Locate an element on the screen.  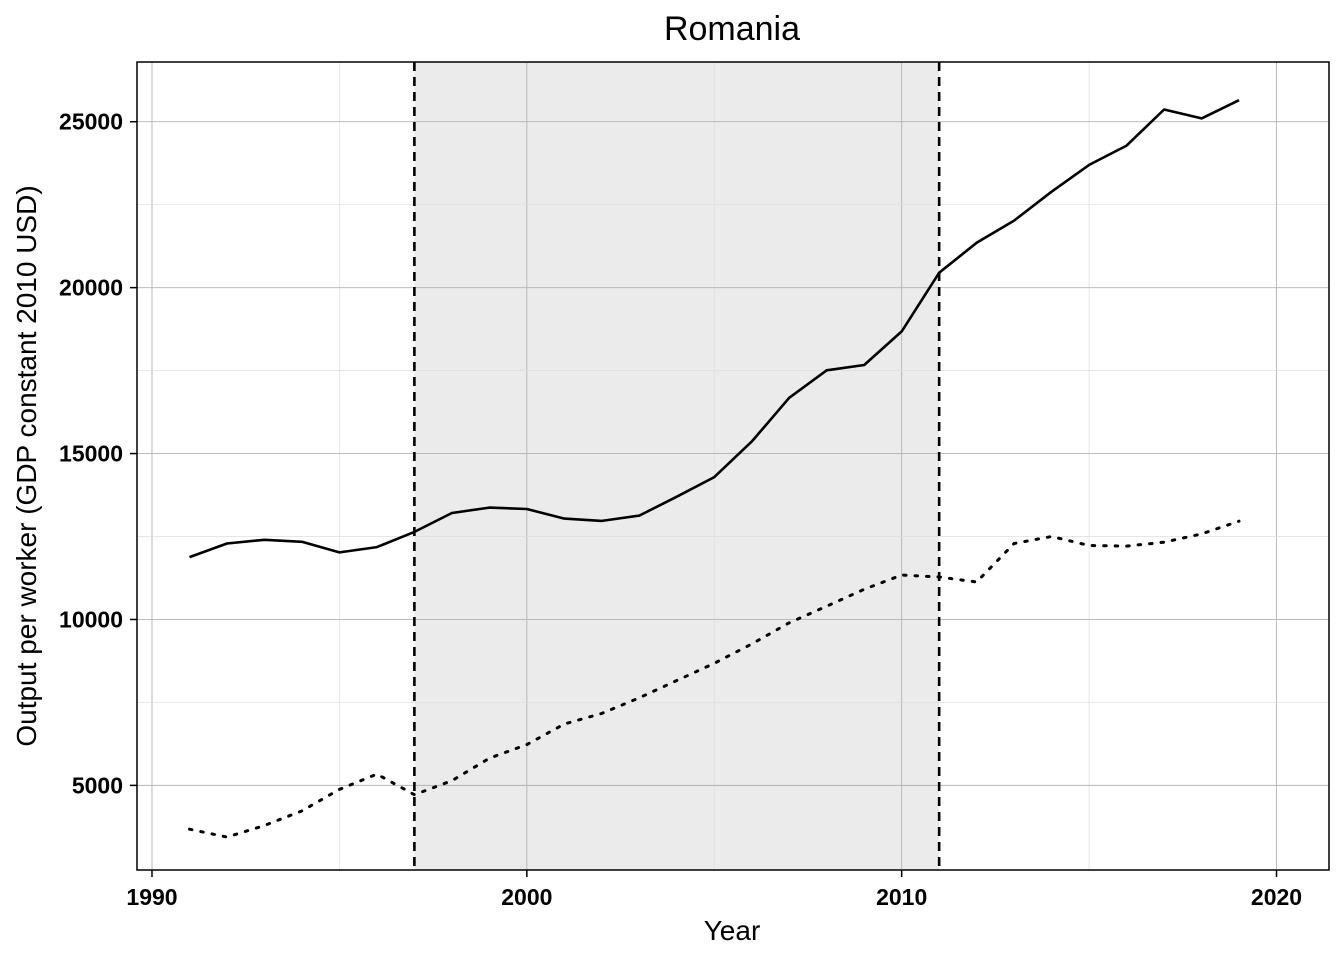
y-tick-label: 20000 is located at coordinates (91, 288).